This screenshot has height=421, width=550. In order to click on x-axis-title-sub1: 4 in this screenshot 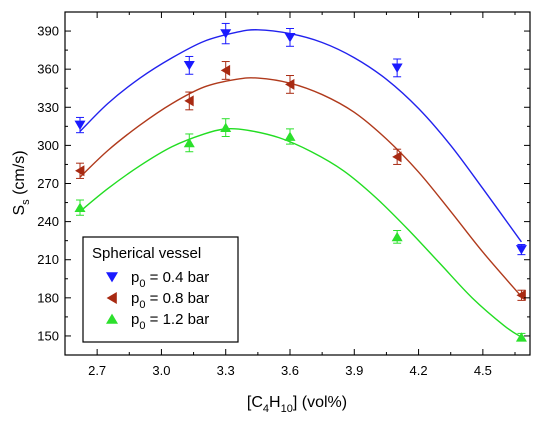, I will do `click(266, 409)`.